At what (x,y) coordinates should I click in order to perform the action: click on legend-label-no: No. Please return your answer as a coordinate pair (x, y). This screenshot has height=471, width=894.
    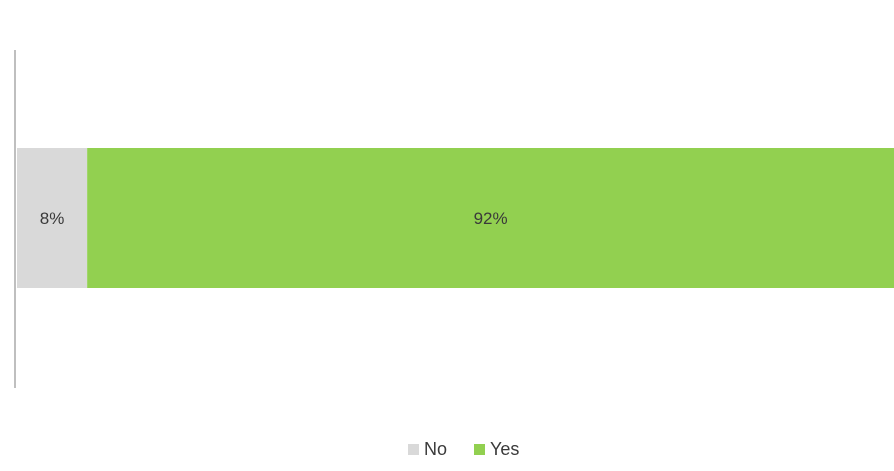
    Looking at the image, I should click on (435, 449).